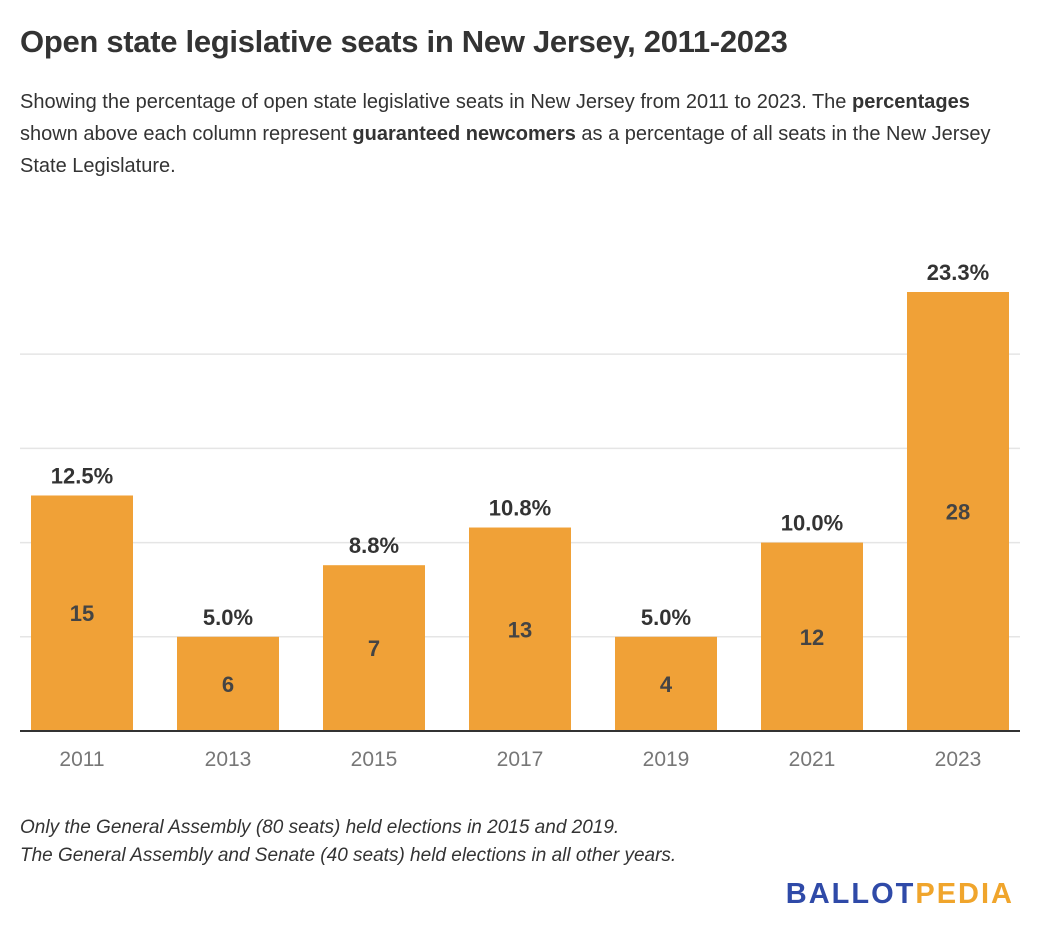  What do you see at coordinates (666, 759) in the screenshot?
I see `x-tick-label: 2019` at bounding box center [666, 759].